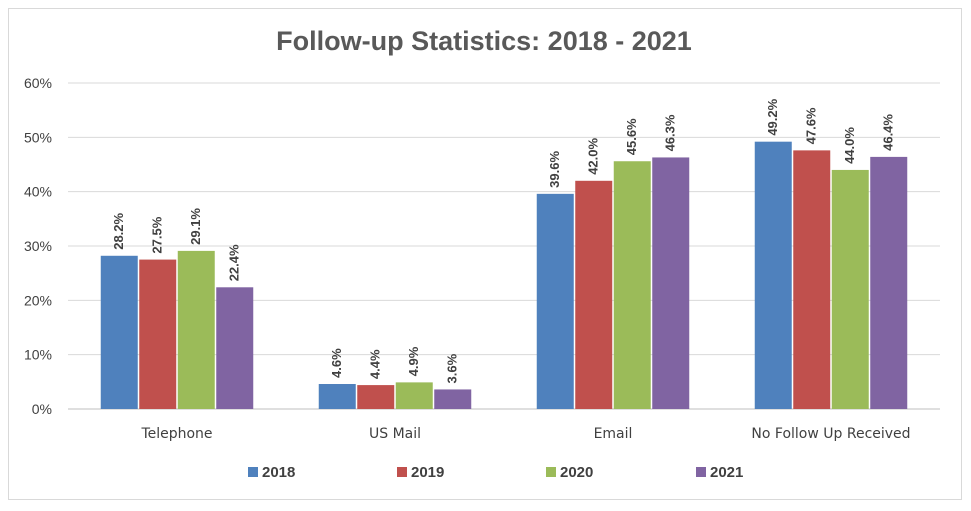 The image size is (971, 511). Describe the element at coordinates (613, 434) in the screenshot. I see `category-label: Email` at that location.